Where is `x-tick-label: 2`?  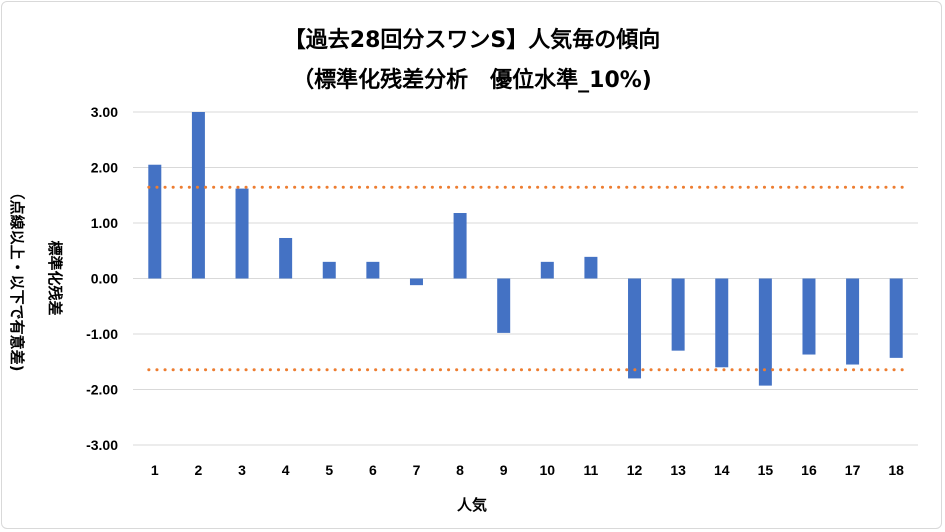 x-tick-label: 2 is located at coordinates (199, 470).